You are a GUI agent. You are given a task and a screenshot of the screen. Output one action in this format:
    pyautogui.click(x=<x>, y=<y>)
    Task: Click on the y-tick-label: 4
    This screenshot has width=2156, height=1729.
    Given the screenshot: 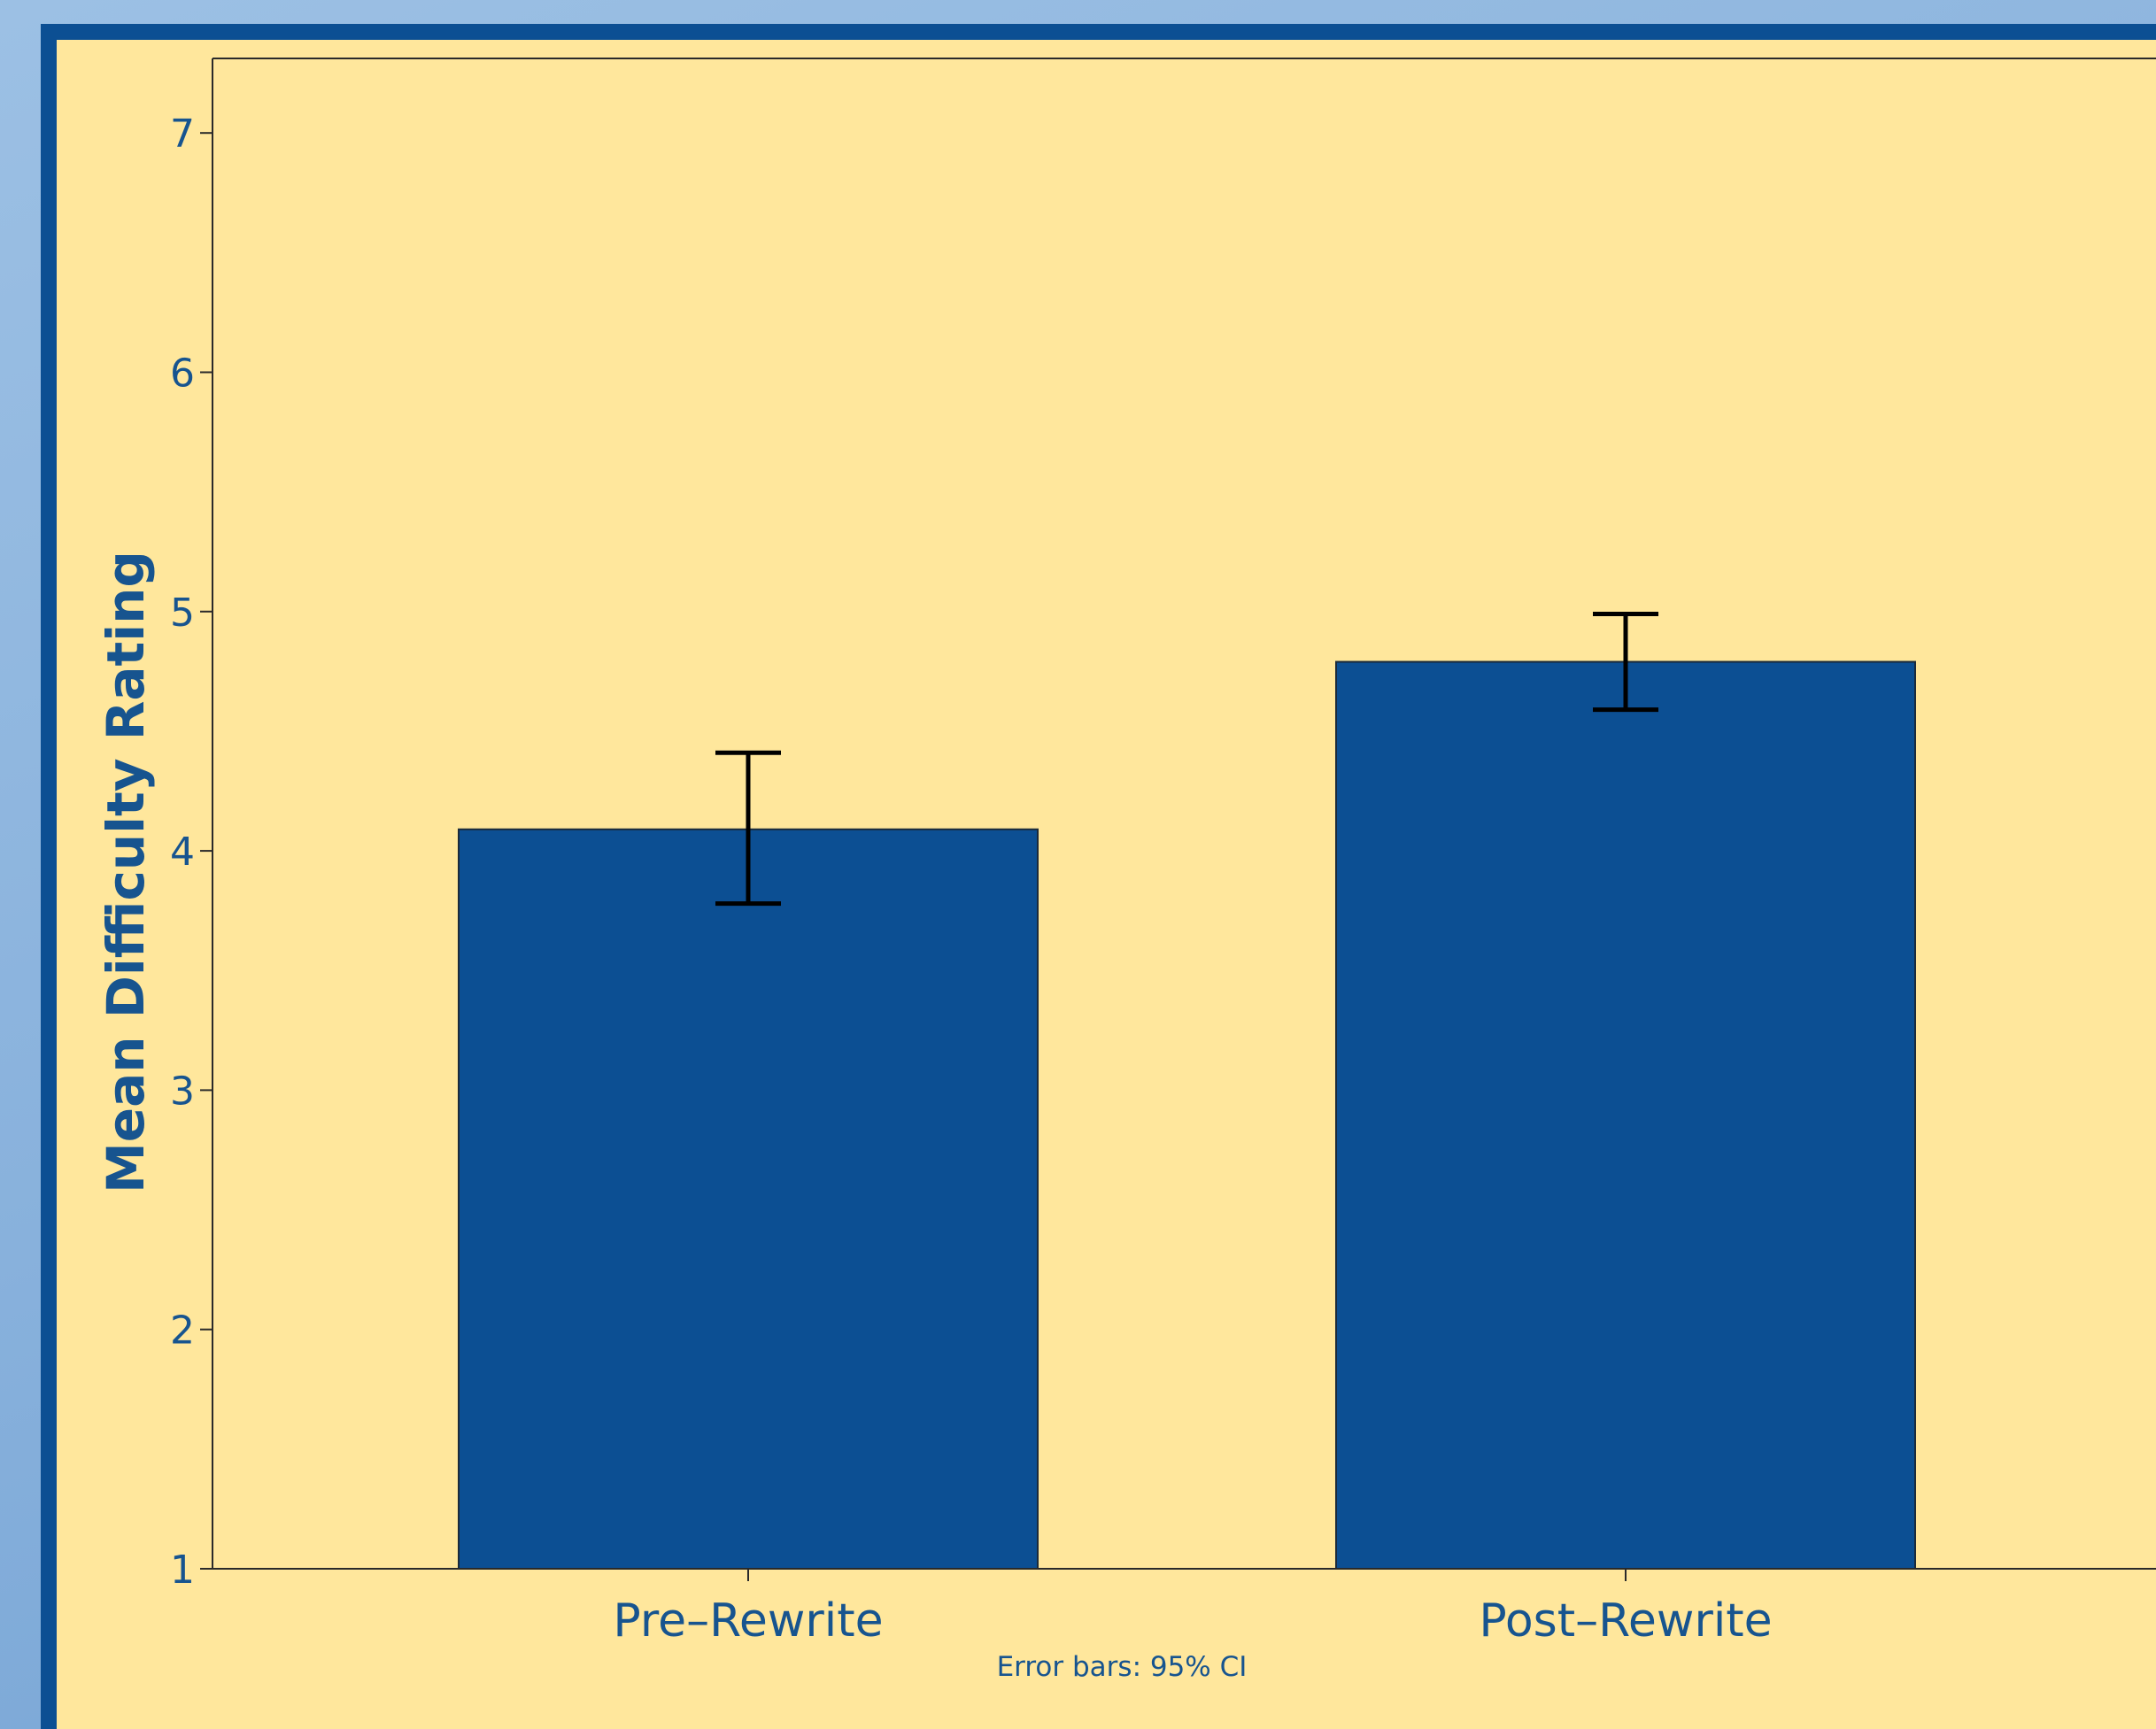 What is the action you would take?
    pyautogui.click(x=183, y=852)
    